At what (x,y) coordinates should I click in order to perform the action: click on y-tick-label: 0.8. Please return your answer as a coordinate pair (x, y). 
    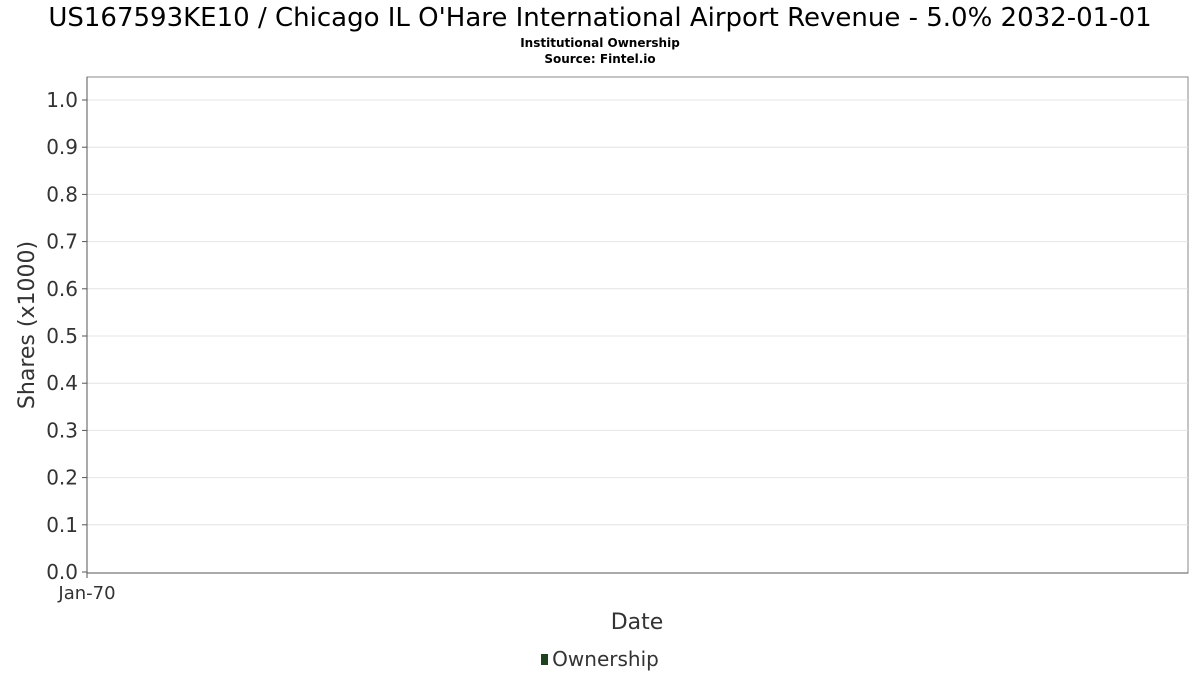
    Looking at the image, I should click on (62, 194).